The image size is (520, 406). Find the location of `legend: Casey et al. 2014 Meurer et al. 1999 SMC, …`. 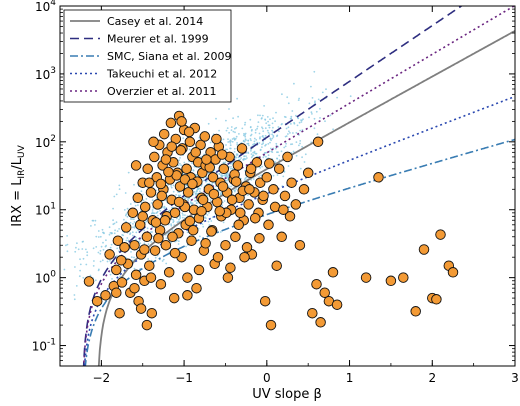

legend: Casey et al. 2014 Meurer et al. 1999 SMC, … is located at coordinates (147, 56).